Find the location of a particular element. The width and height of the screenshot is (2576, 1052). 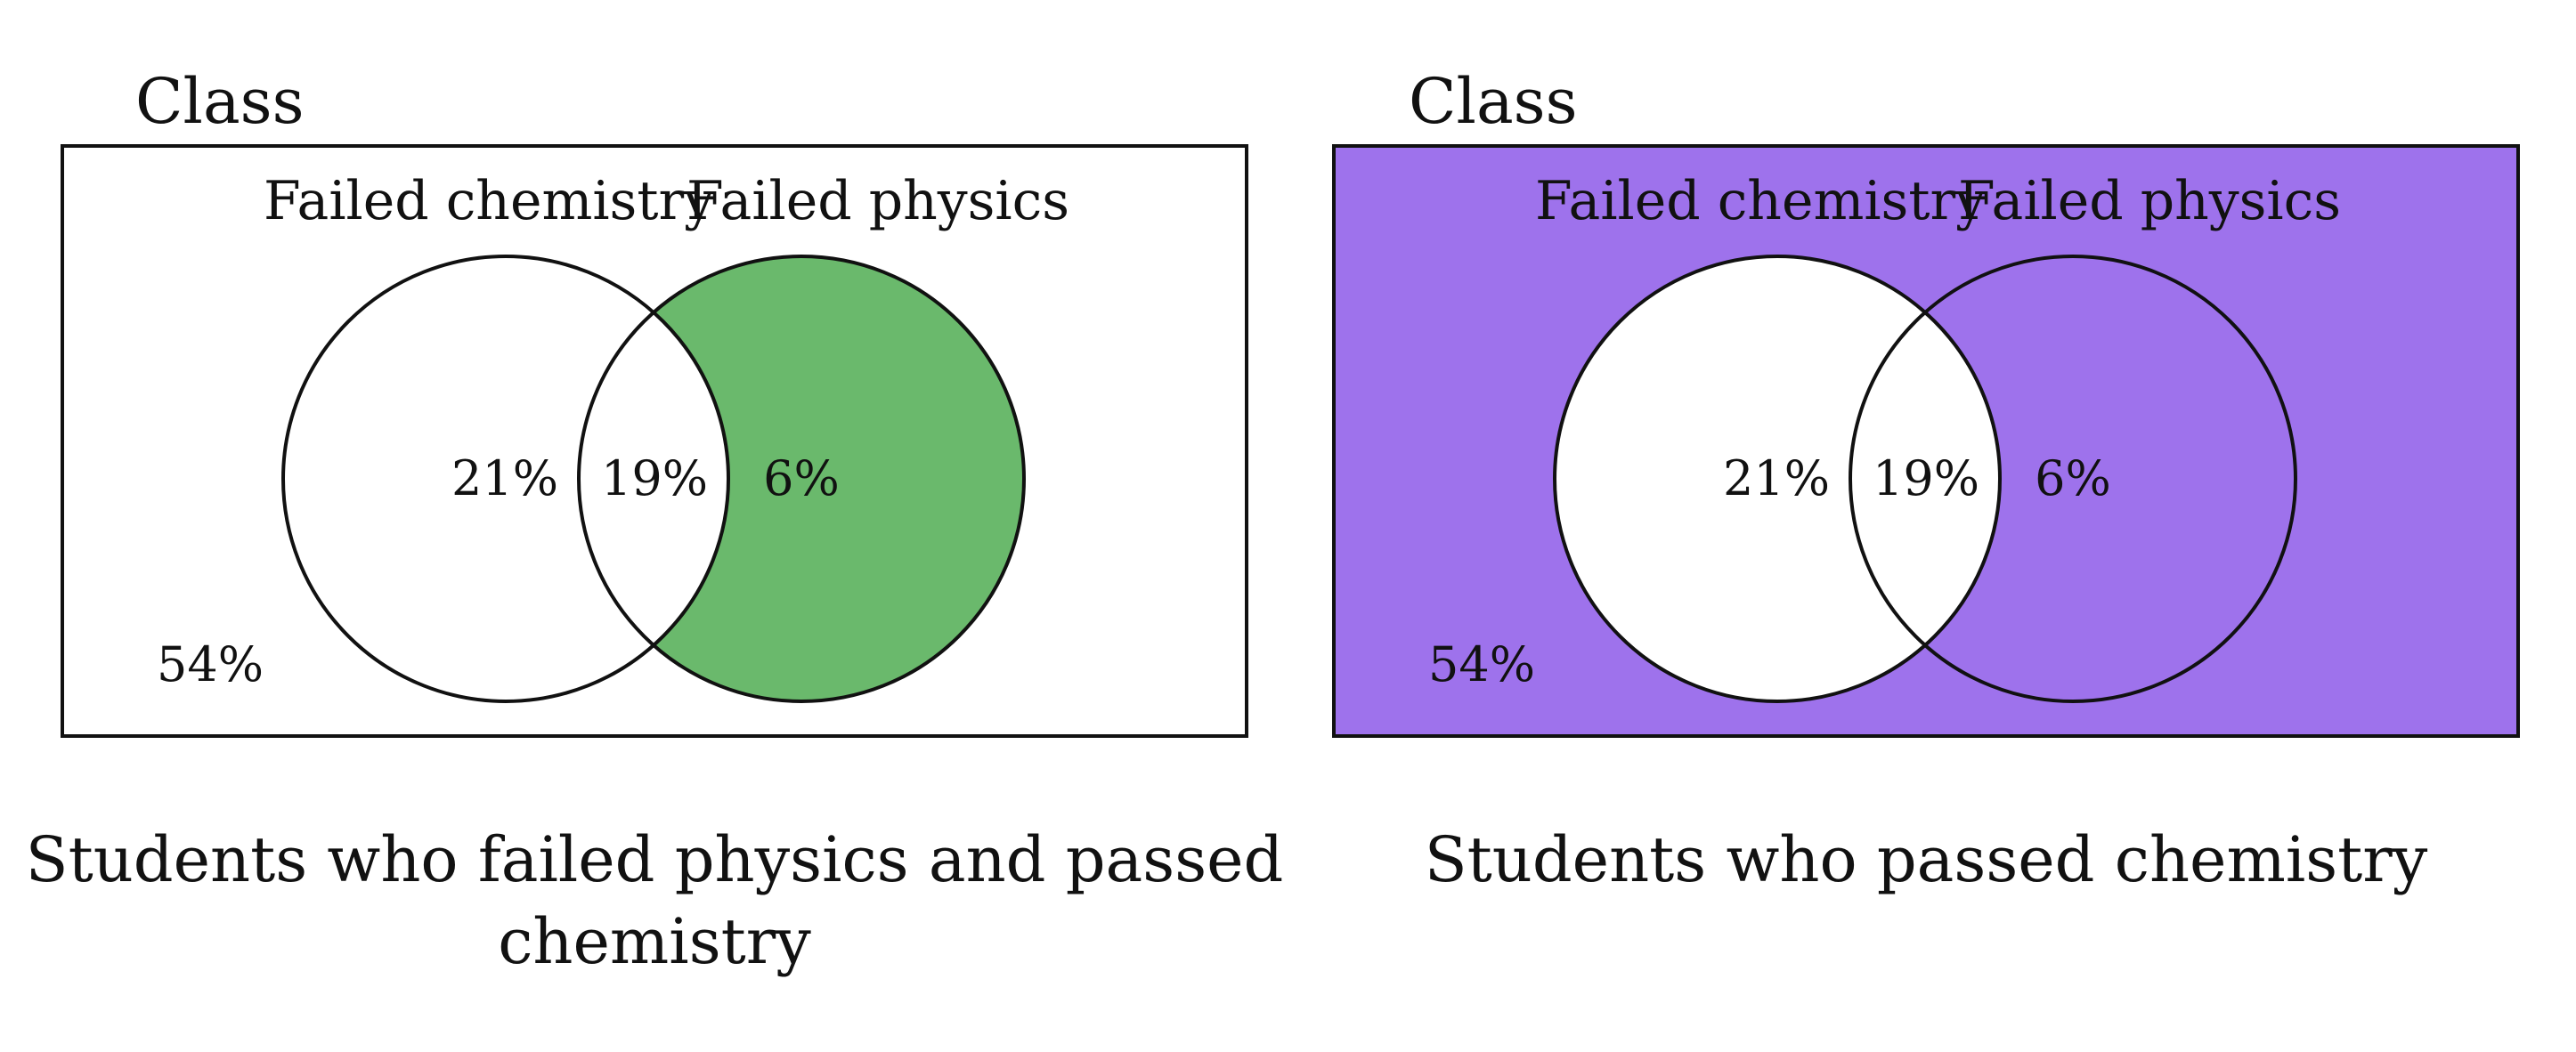

caption-line-2: chemistry is located at coordinates (654, 942).